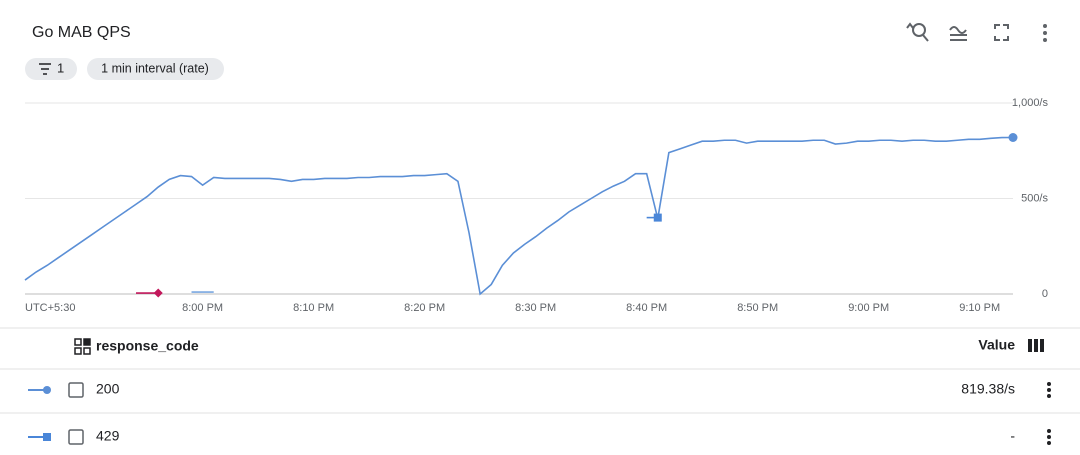 The width and height of the screenshot is (1080, 455). I want to click on series-value: 819.38/s, so click(988, 389).